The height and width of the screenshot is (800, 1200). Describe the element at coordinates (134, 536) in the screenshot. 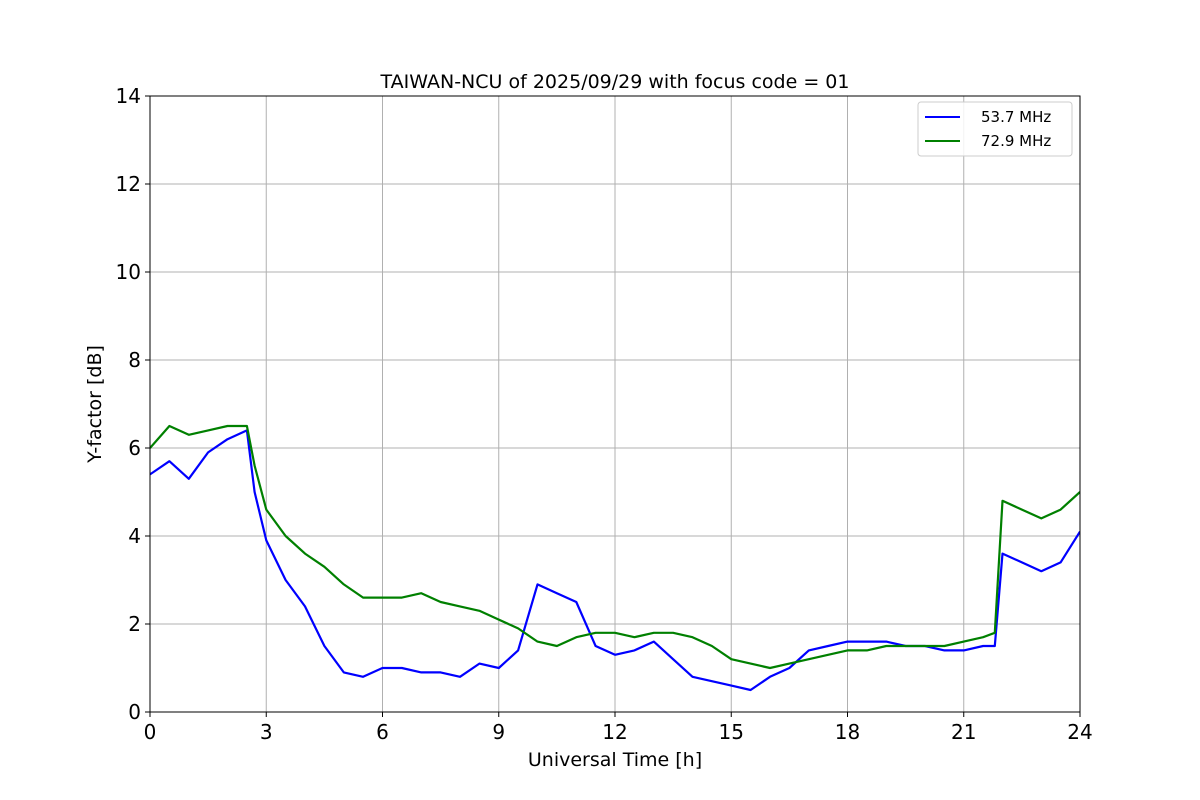

I see `y-tick-label: 4` at that location.